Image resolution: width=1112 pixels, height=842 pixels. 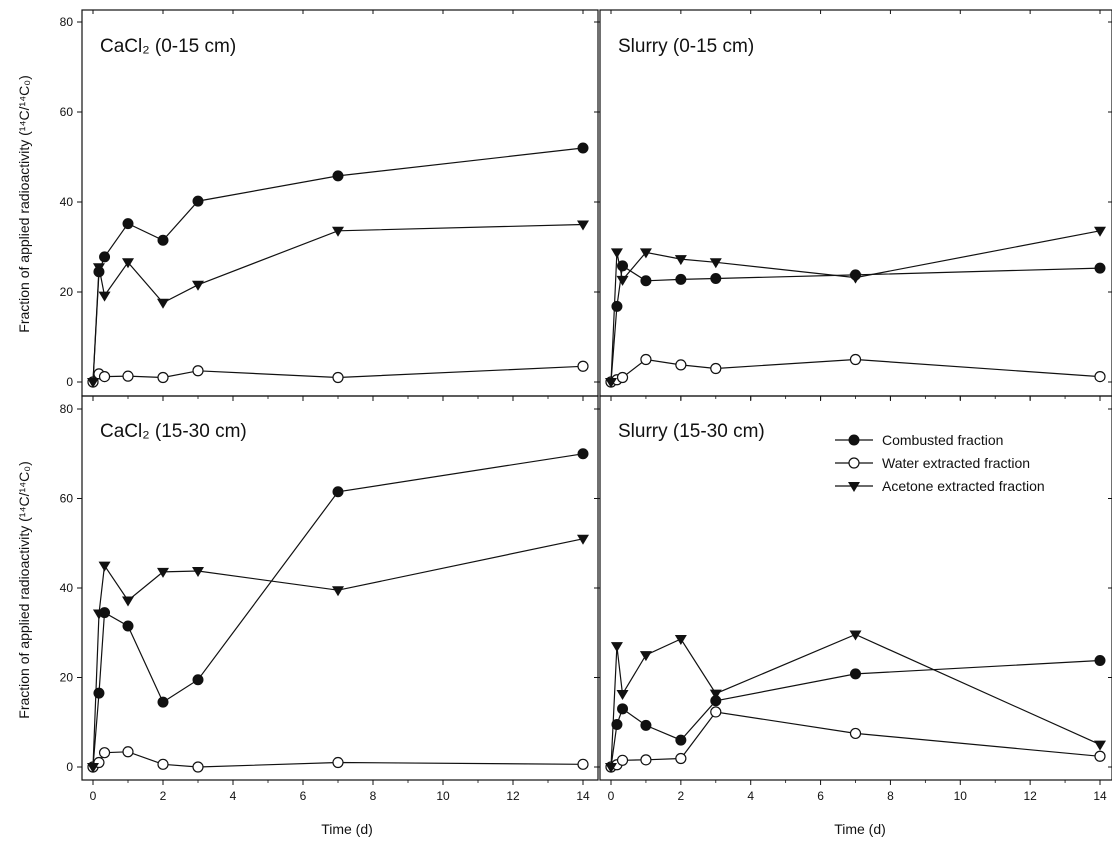 I want to click on y-tick-label: 40, so click(x=67, y=588).